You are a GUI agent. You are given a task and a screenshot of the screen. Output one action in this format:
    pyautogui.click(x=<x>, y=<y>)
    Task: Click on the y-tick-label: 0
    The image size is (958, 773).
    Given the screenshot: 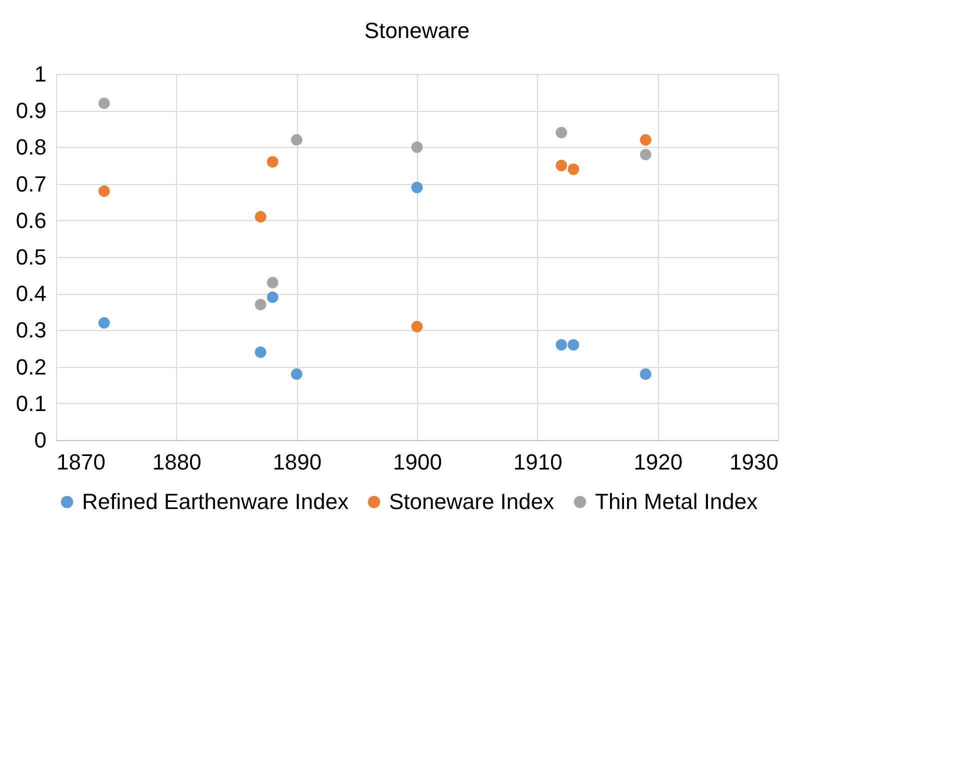 What is the action you would take?
    pyautogui.click(x=40, y=440)
    